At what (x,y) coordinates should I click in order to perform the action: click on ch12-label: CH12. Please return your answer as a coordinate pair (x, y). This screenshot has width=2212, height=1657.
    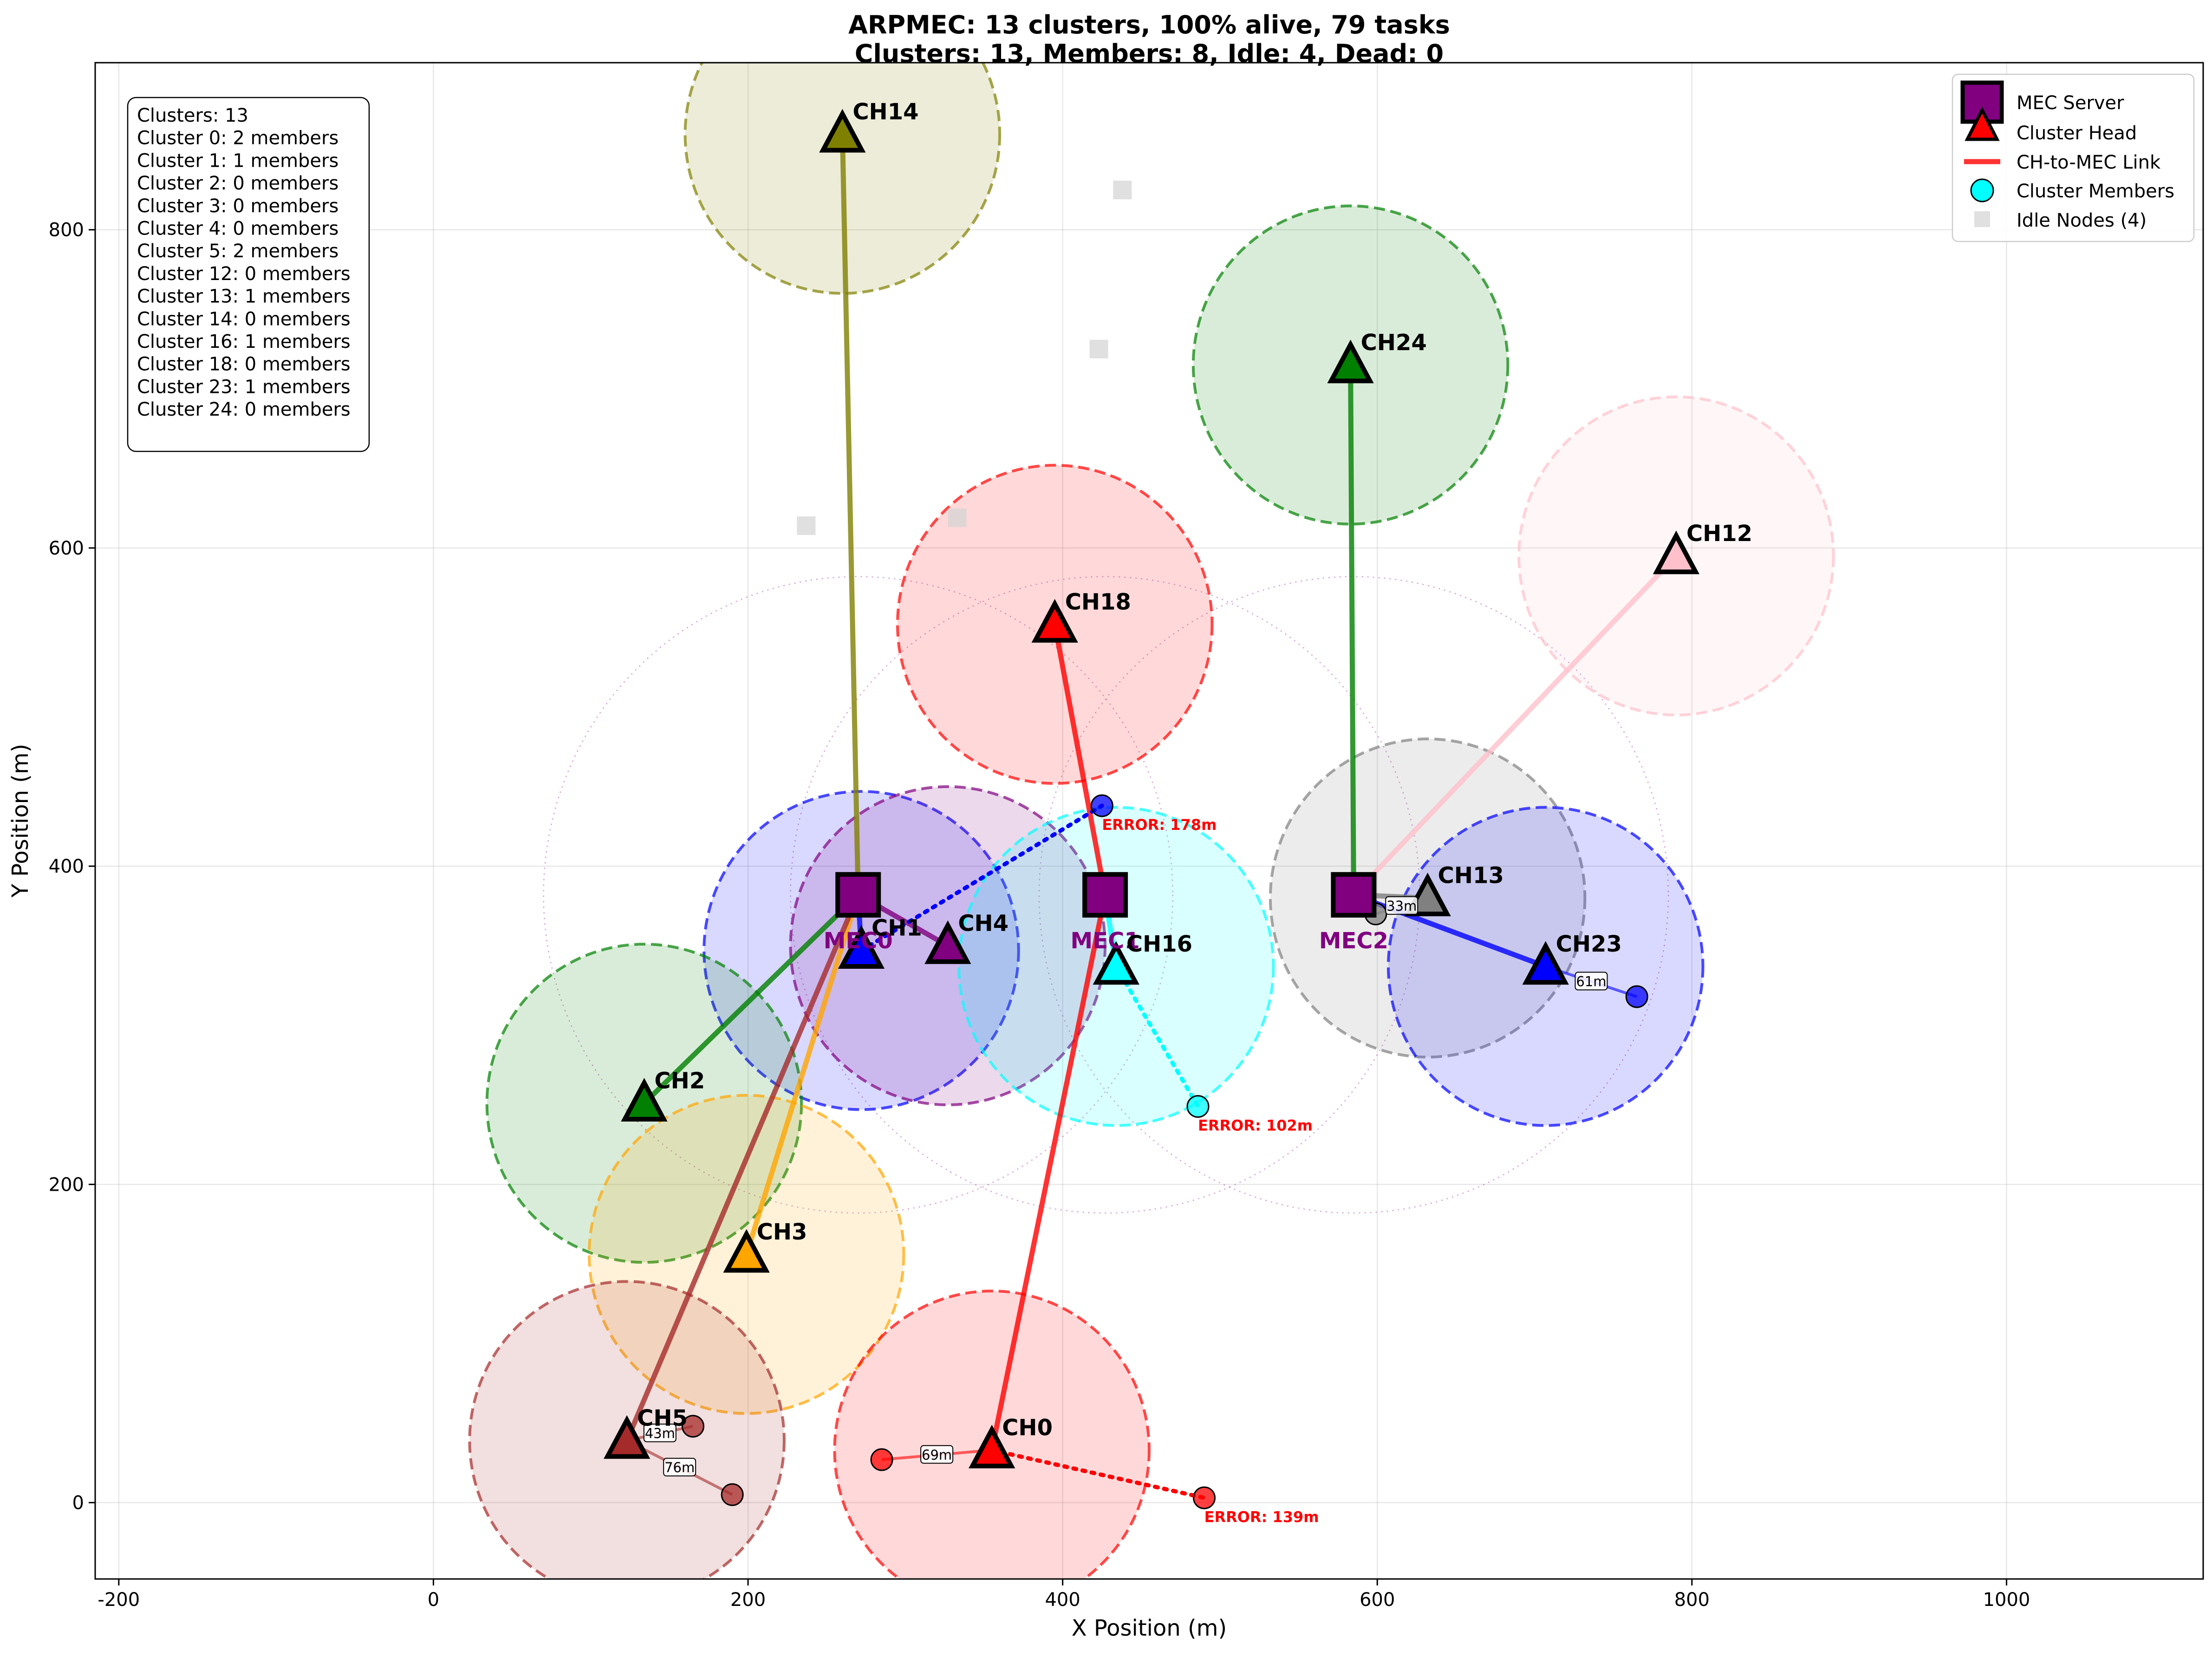
    Looking at the image, I should click on (1719, 534).